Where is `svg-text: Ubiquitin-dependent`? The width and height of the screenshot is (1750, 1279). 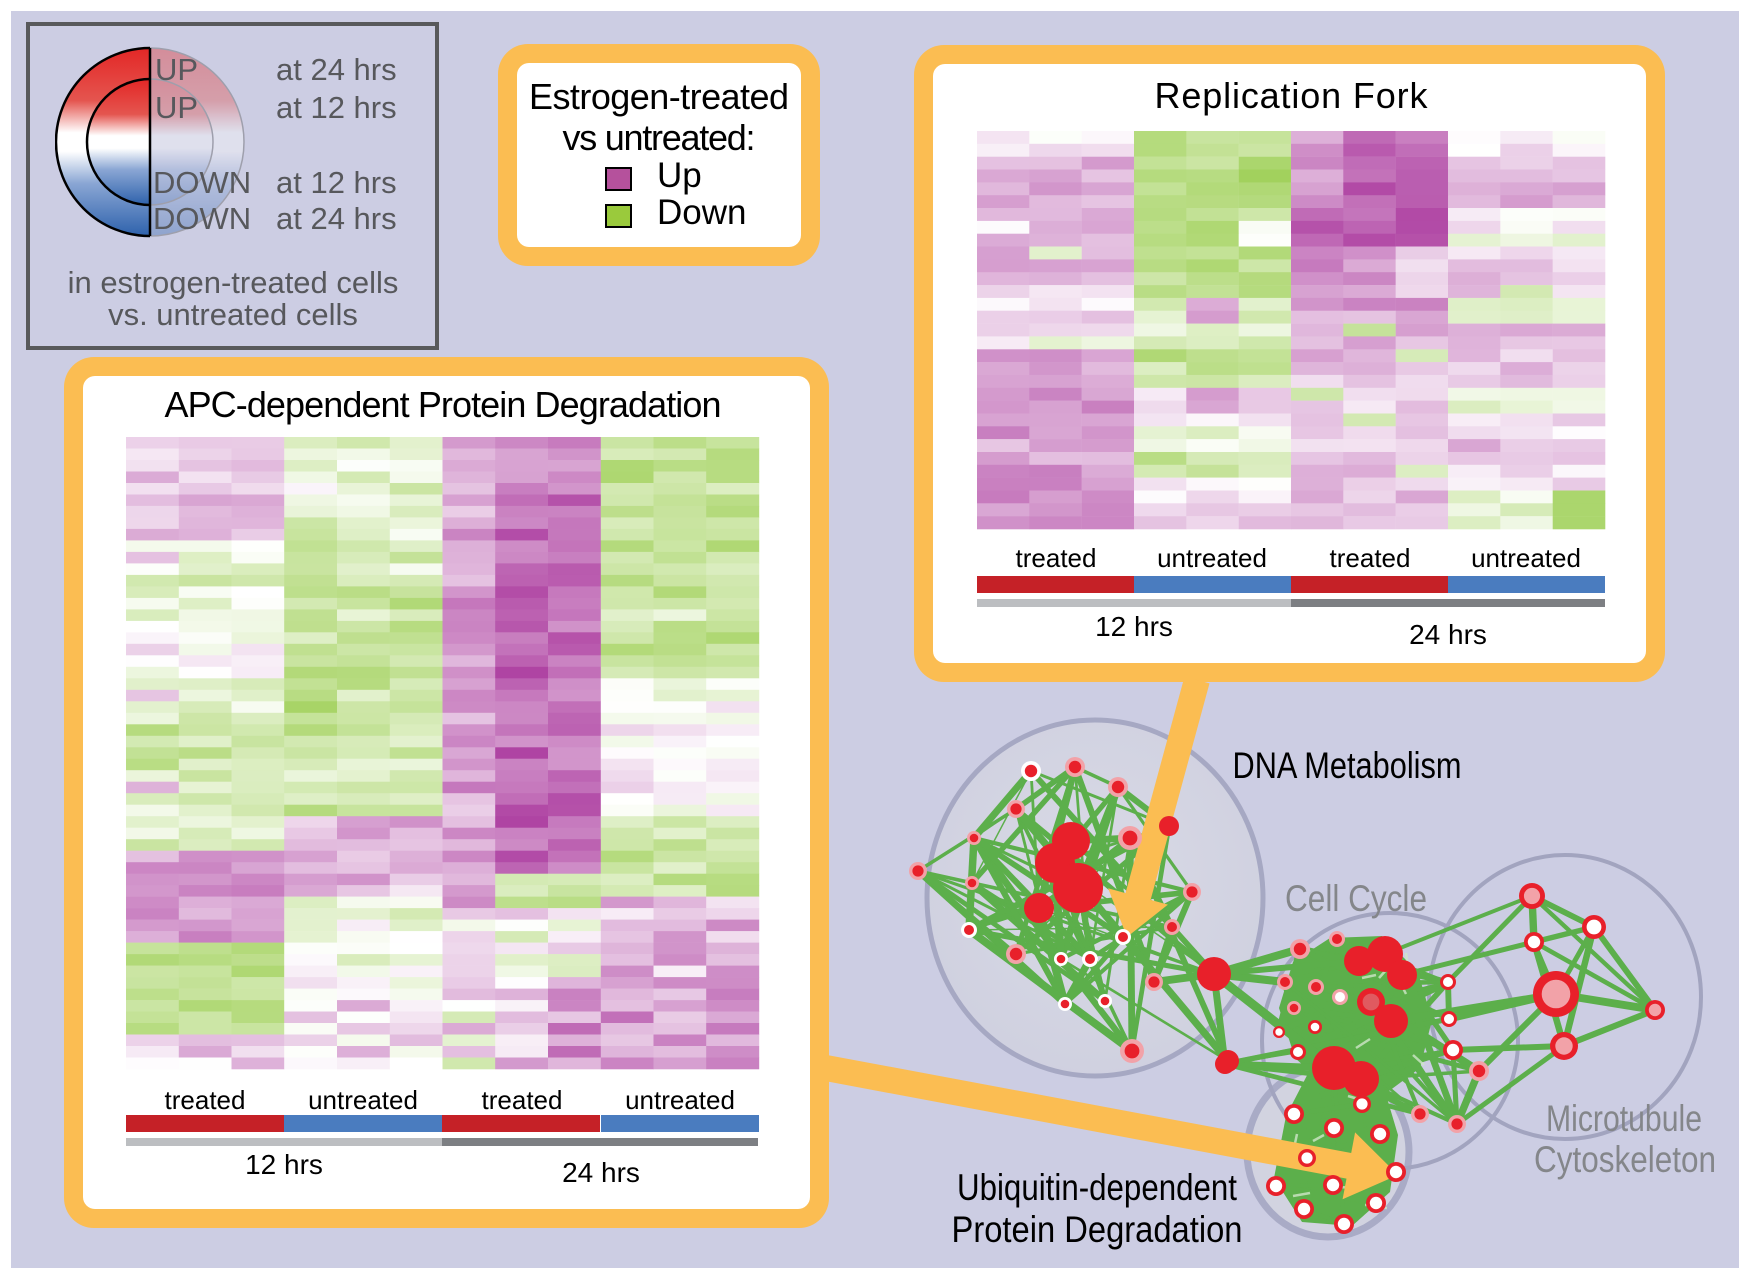 svg-text: Ubiquitin-dependent is located at coordinates (1097, 1187).